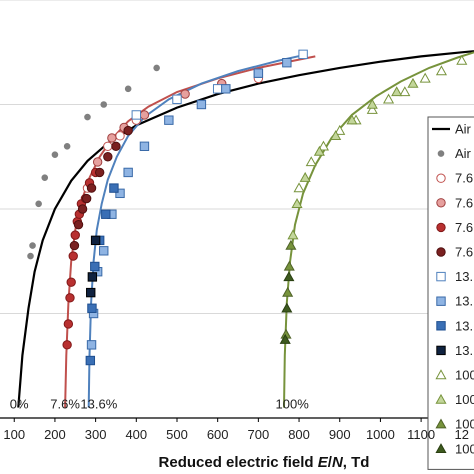 The height and width of the screenshot is (474, 474). What do you see at coordinates (65, 404) in the screenshot?
I see `curve-annotation: 7.6%` at bounding box center [65, 404].